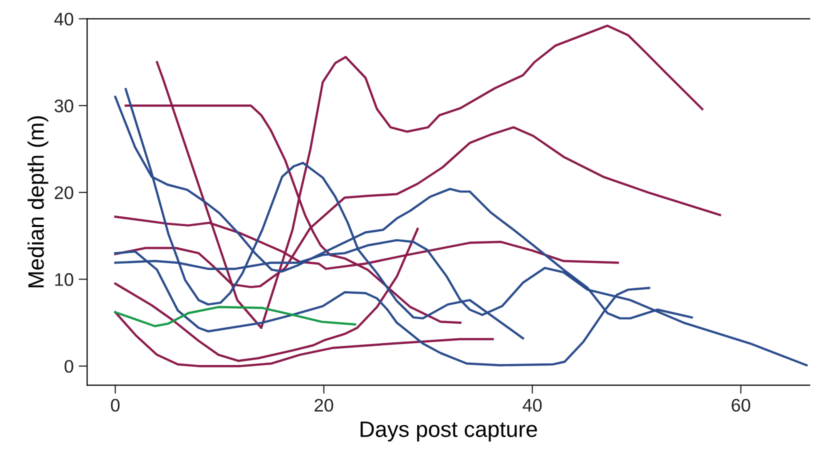  I want to click on x-tick-label: 60, so click(741, 405).